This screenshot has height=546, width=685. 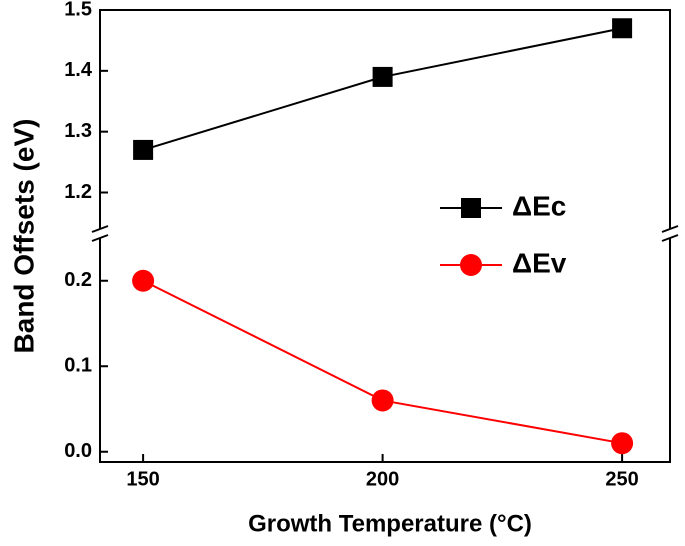 I want to click on y-tick-label: 0.1, so click(x=78, y=366).